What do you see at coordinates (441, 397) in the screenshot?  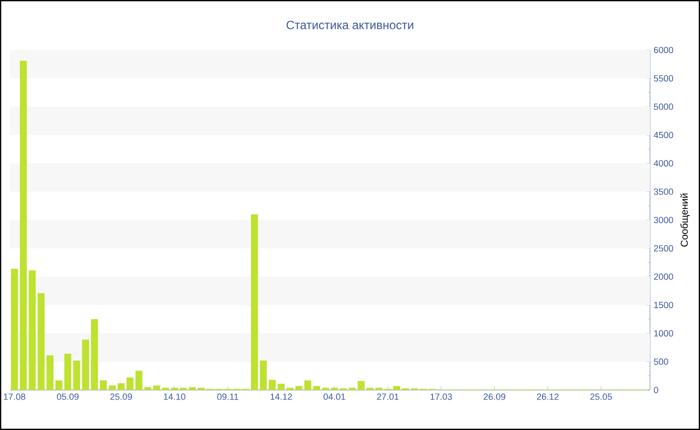 I see `x-tick-label: 17.03` at bounding box center [441, 397].